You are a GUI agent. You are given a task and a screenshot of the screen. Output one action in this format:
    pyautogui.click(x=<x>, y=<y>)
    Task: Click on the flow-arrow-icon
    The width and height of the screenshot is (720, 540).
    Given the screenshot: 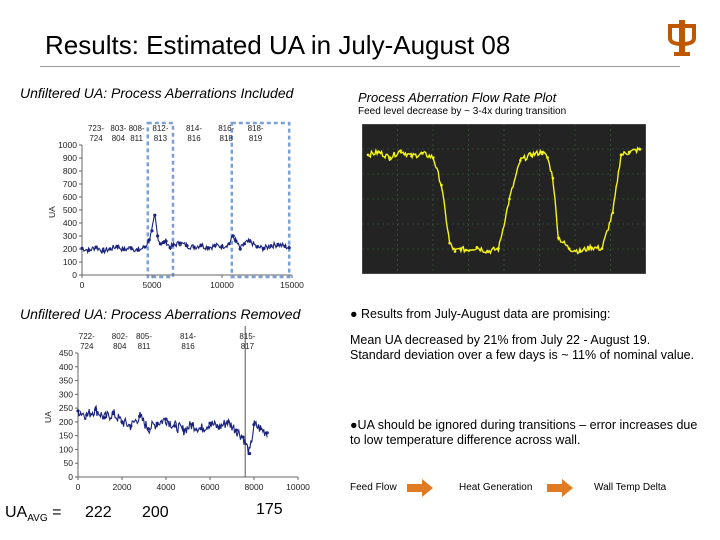 What is the action you would take?
    pyautogui.click(x=420, y=488)
    